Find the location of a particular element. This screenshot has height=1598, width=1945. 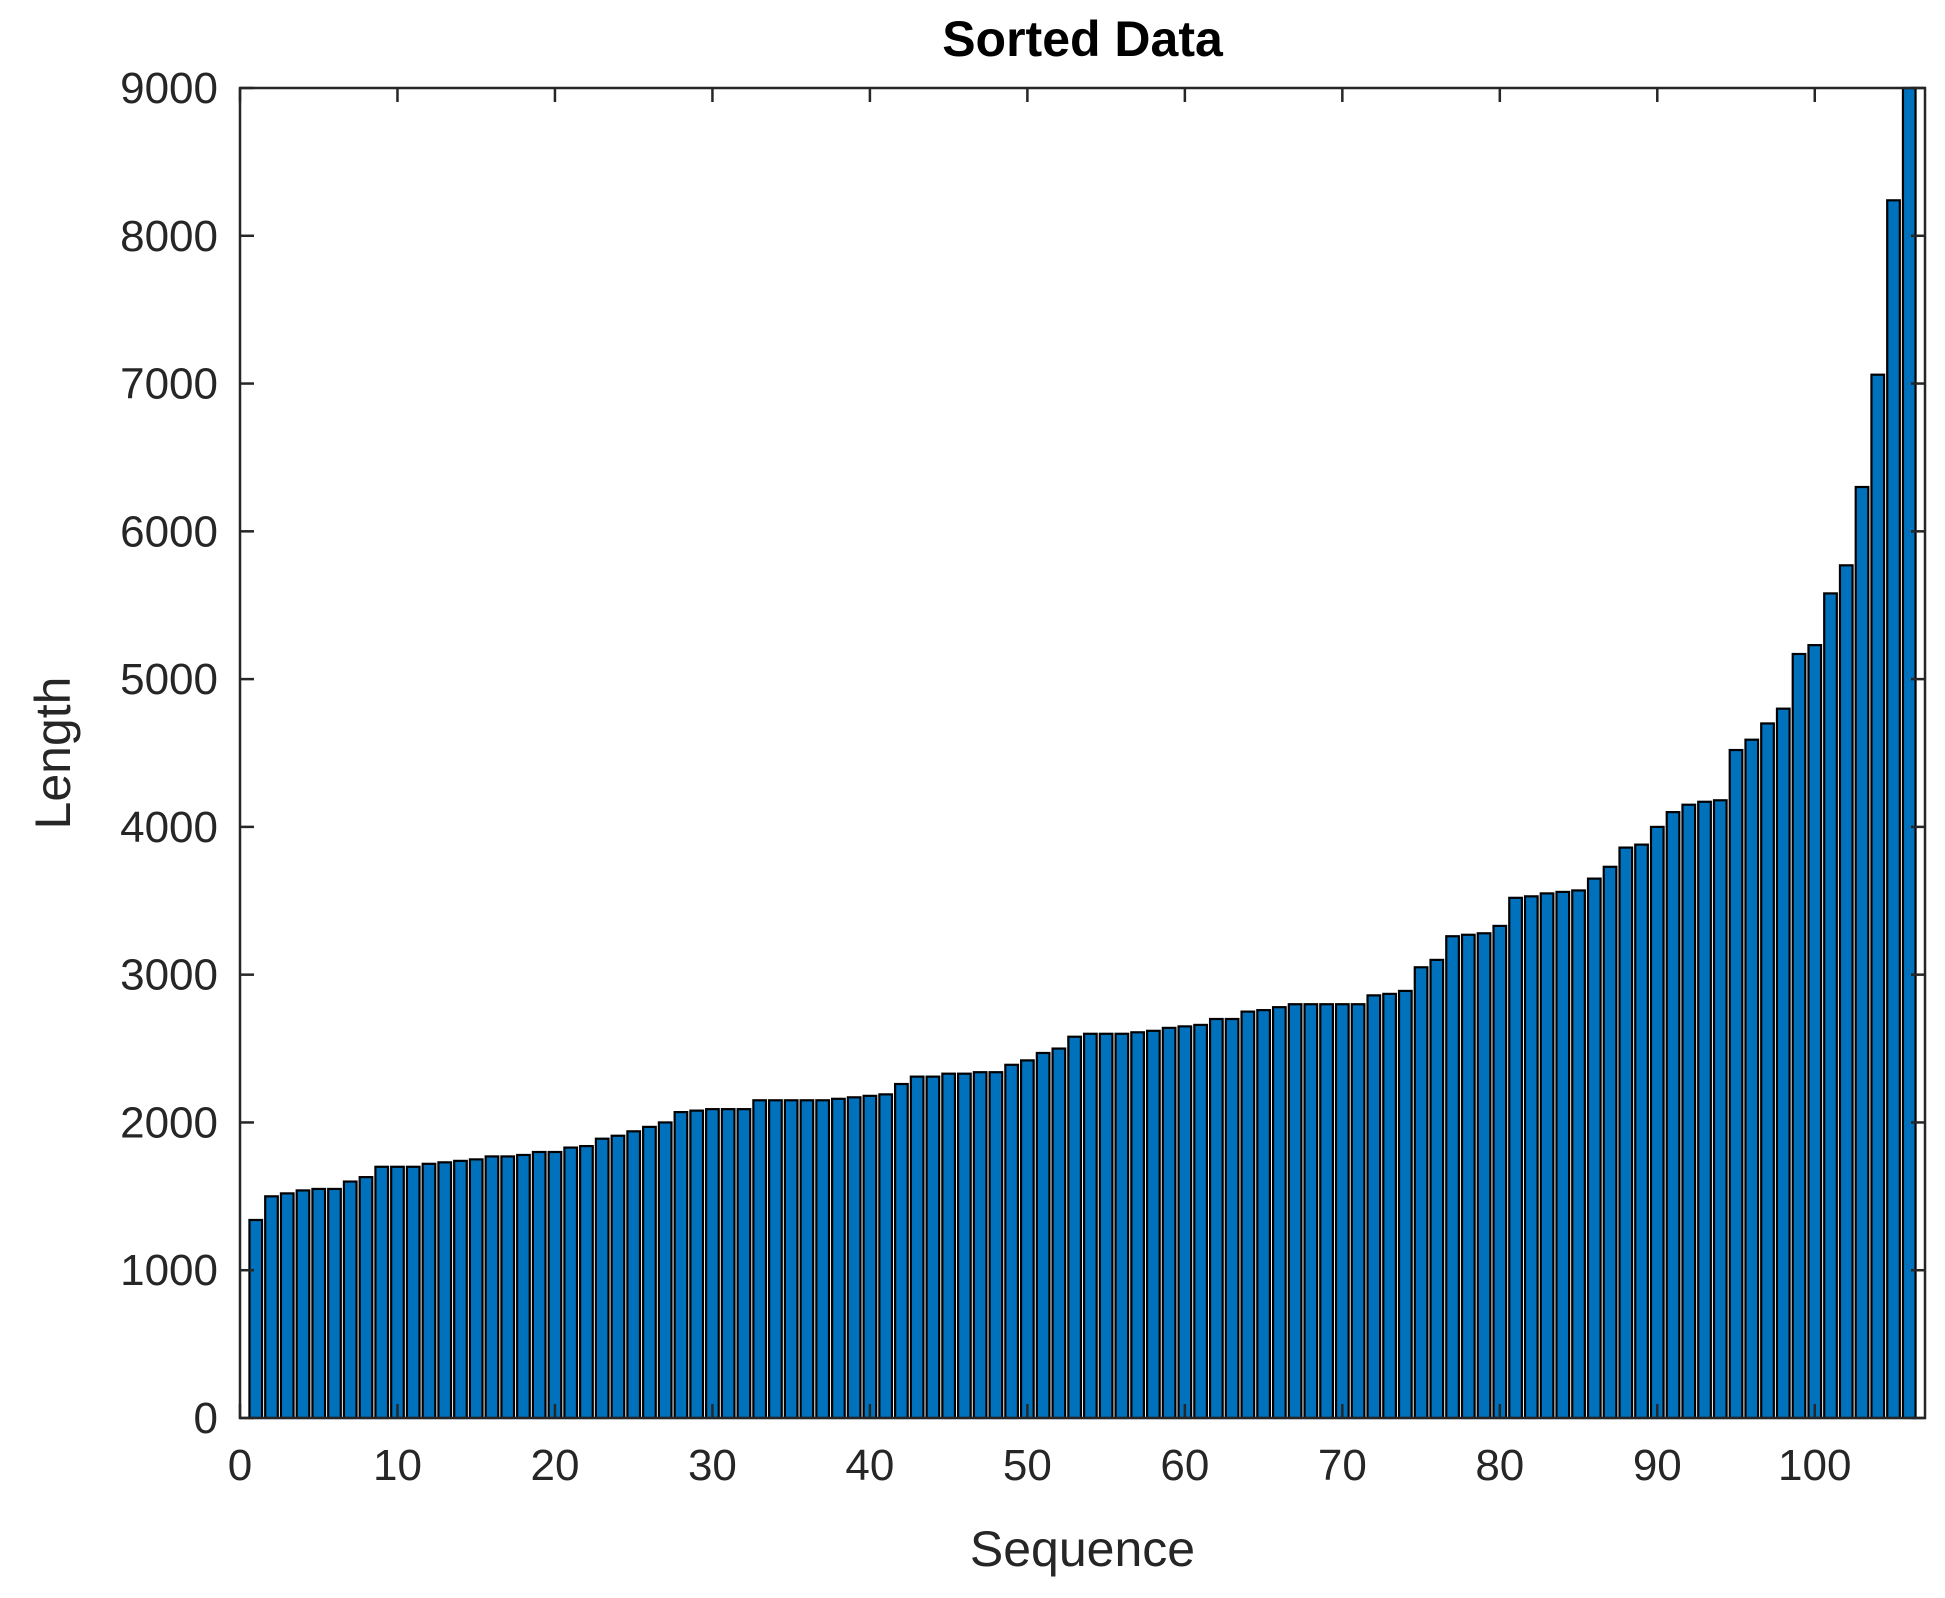

y-axis-label: Length is located at coordinates (53, 753).